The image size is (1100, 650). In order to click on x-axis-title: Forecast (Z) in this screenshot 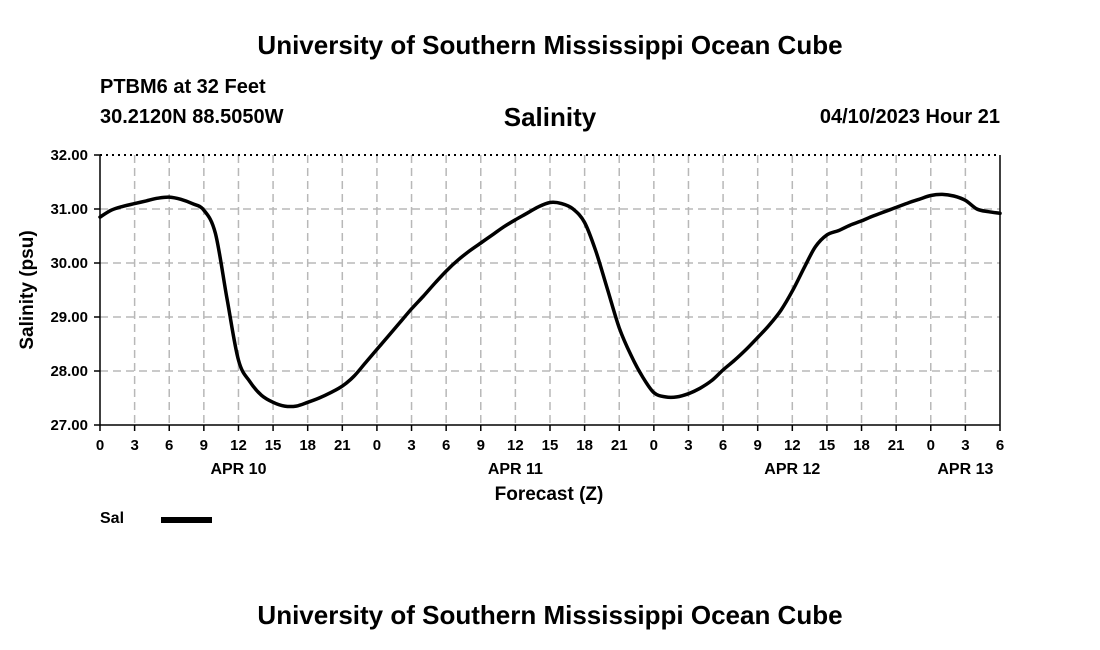, I will do `click(549, 494)`.